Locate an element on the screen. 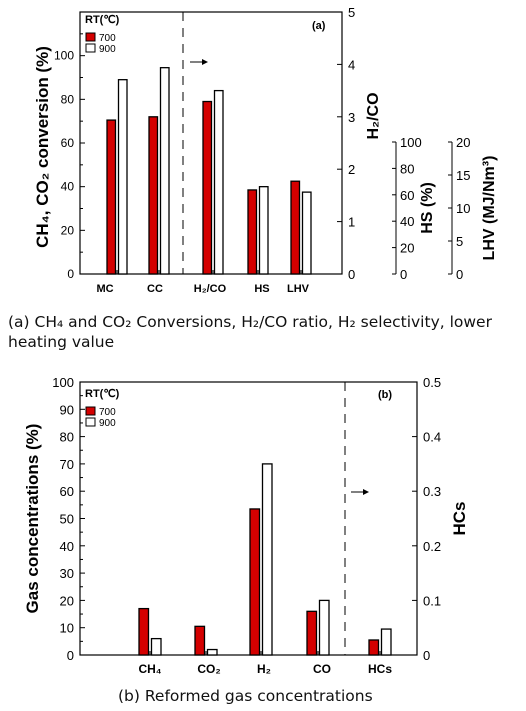 The height and width of the screenshot is (711, 526). right-tick-label-h2co: 3 is located at coordinates (351, 117).